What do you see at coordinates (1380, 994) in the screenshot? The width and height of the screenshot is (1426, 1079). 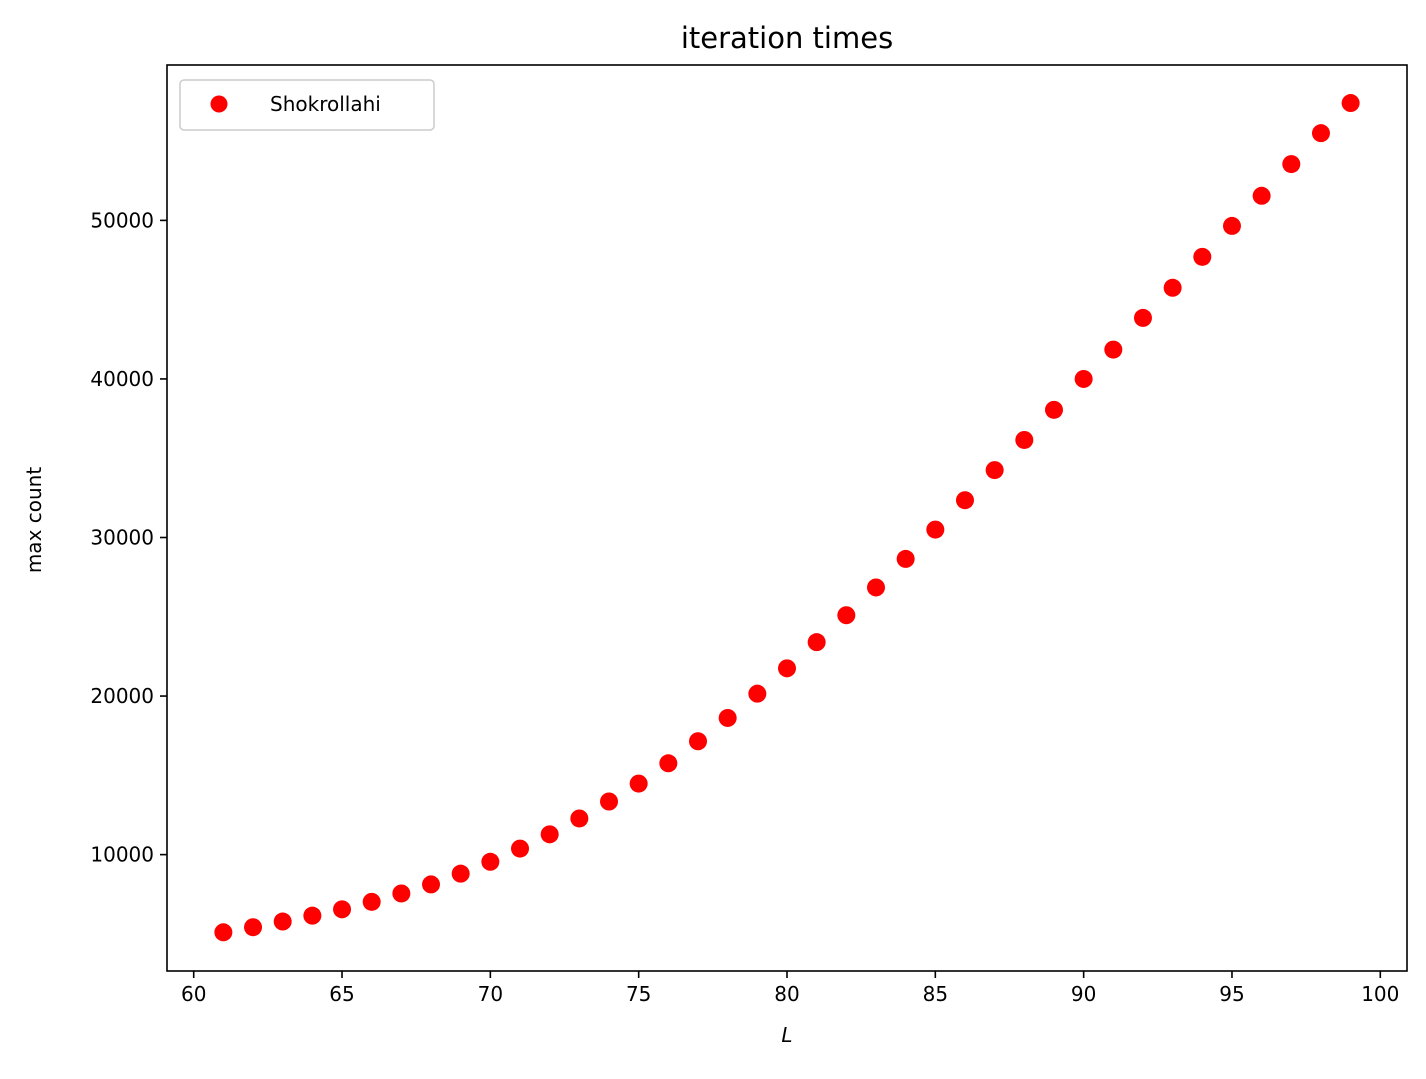 I see `x-tick-label: 100` at bounding box center [1380, 994].